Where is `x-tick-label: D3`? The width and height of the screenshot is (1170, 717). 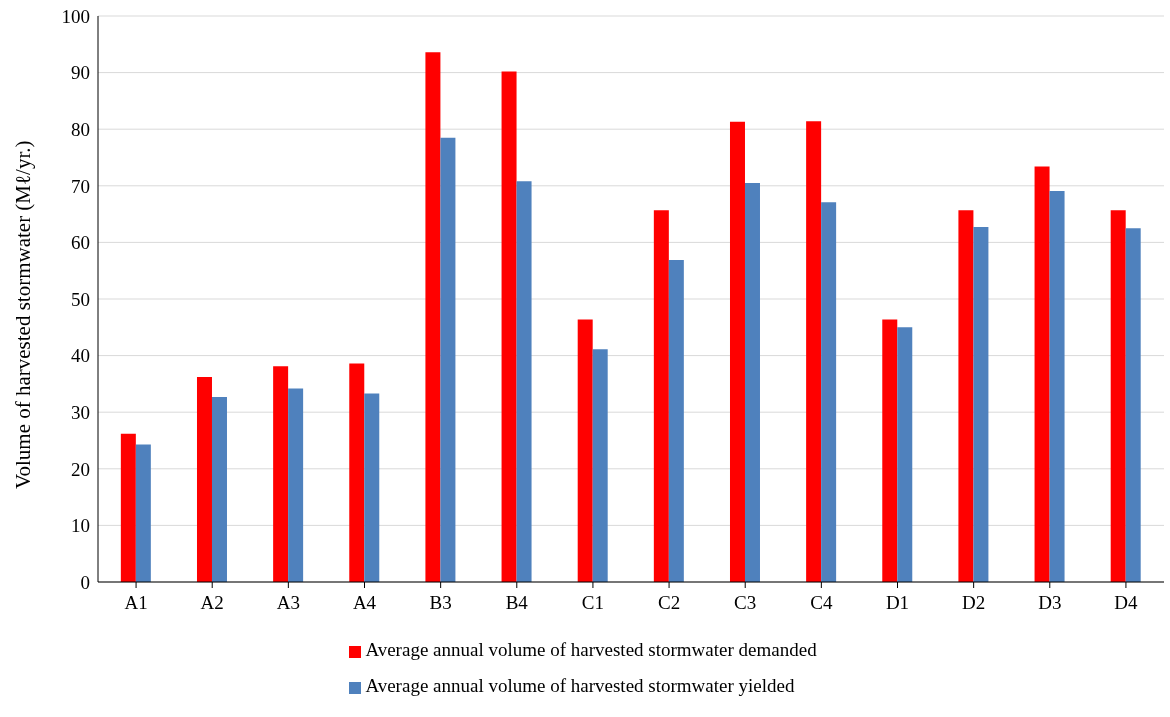
x-tick-label: D3 is located at coordinates (1050, 603).